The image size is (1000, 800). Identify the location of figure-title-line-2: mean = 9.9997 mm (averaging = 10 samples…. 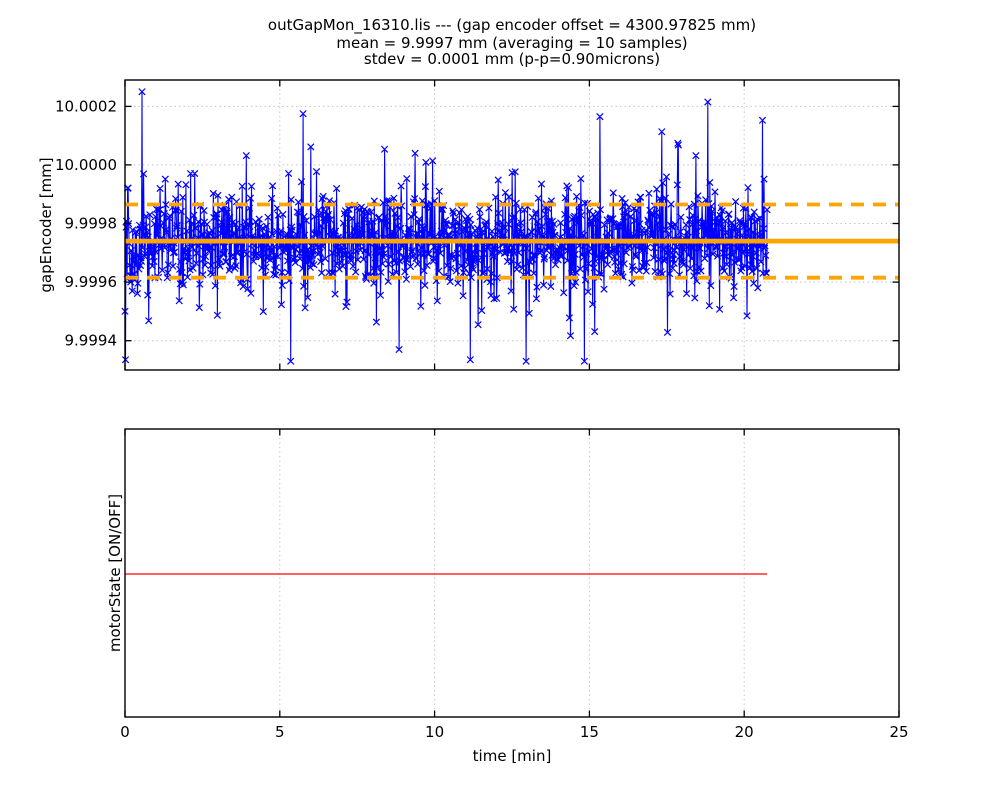
(511, 43).